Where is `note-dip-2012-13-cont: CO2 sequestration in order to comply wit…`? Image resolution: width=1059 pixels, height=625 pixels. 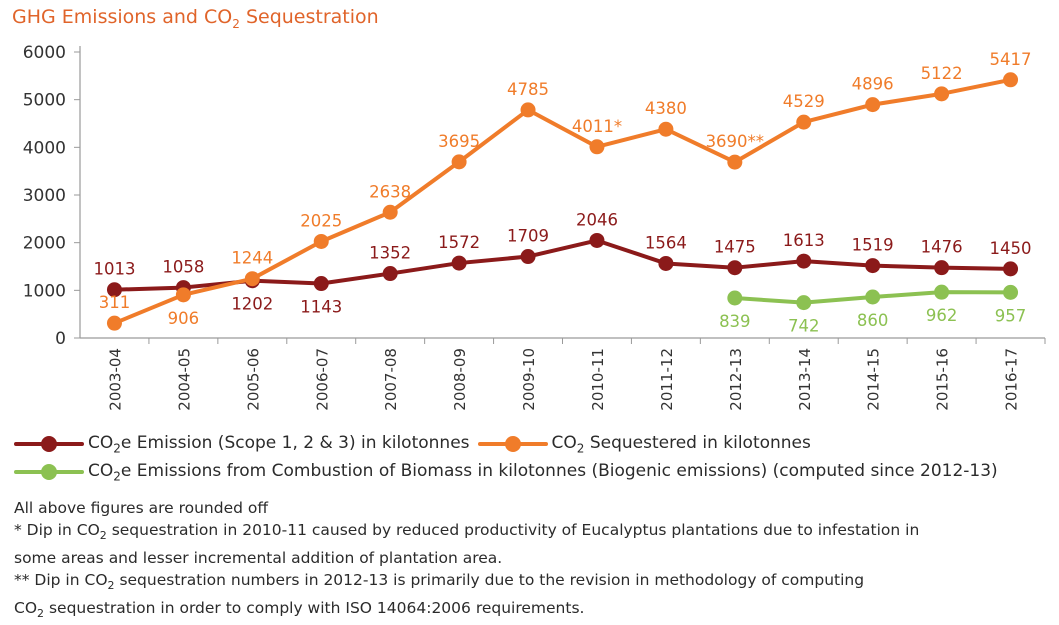 note-dip-2012-13-cont: CO2 sequestration in order to comply wit… is located at coordinates (299, 610).